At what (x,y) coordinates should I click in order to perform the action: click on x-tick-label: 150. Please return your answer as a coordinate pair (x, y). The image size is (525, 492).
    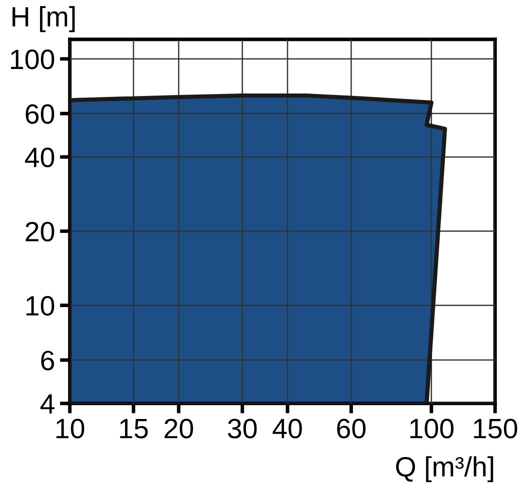
    Looking at the image, I should click on (496, 428).